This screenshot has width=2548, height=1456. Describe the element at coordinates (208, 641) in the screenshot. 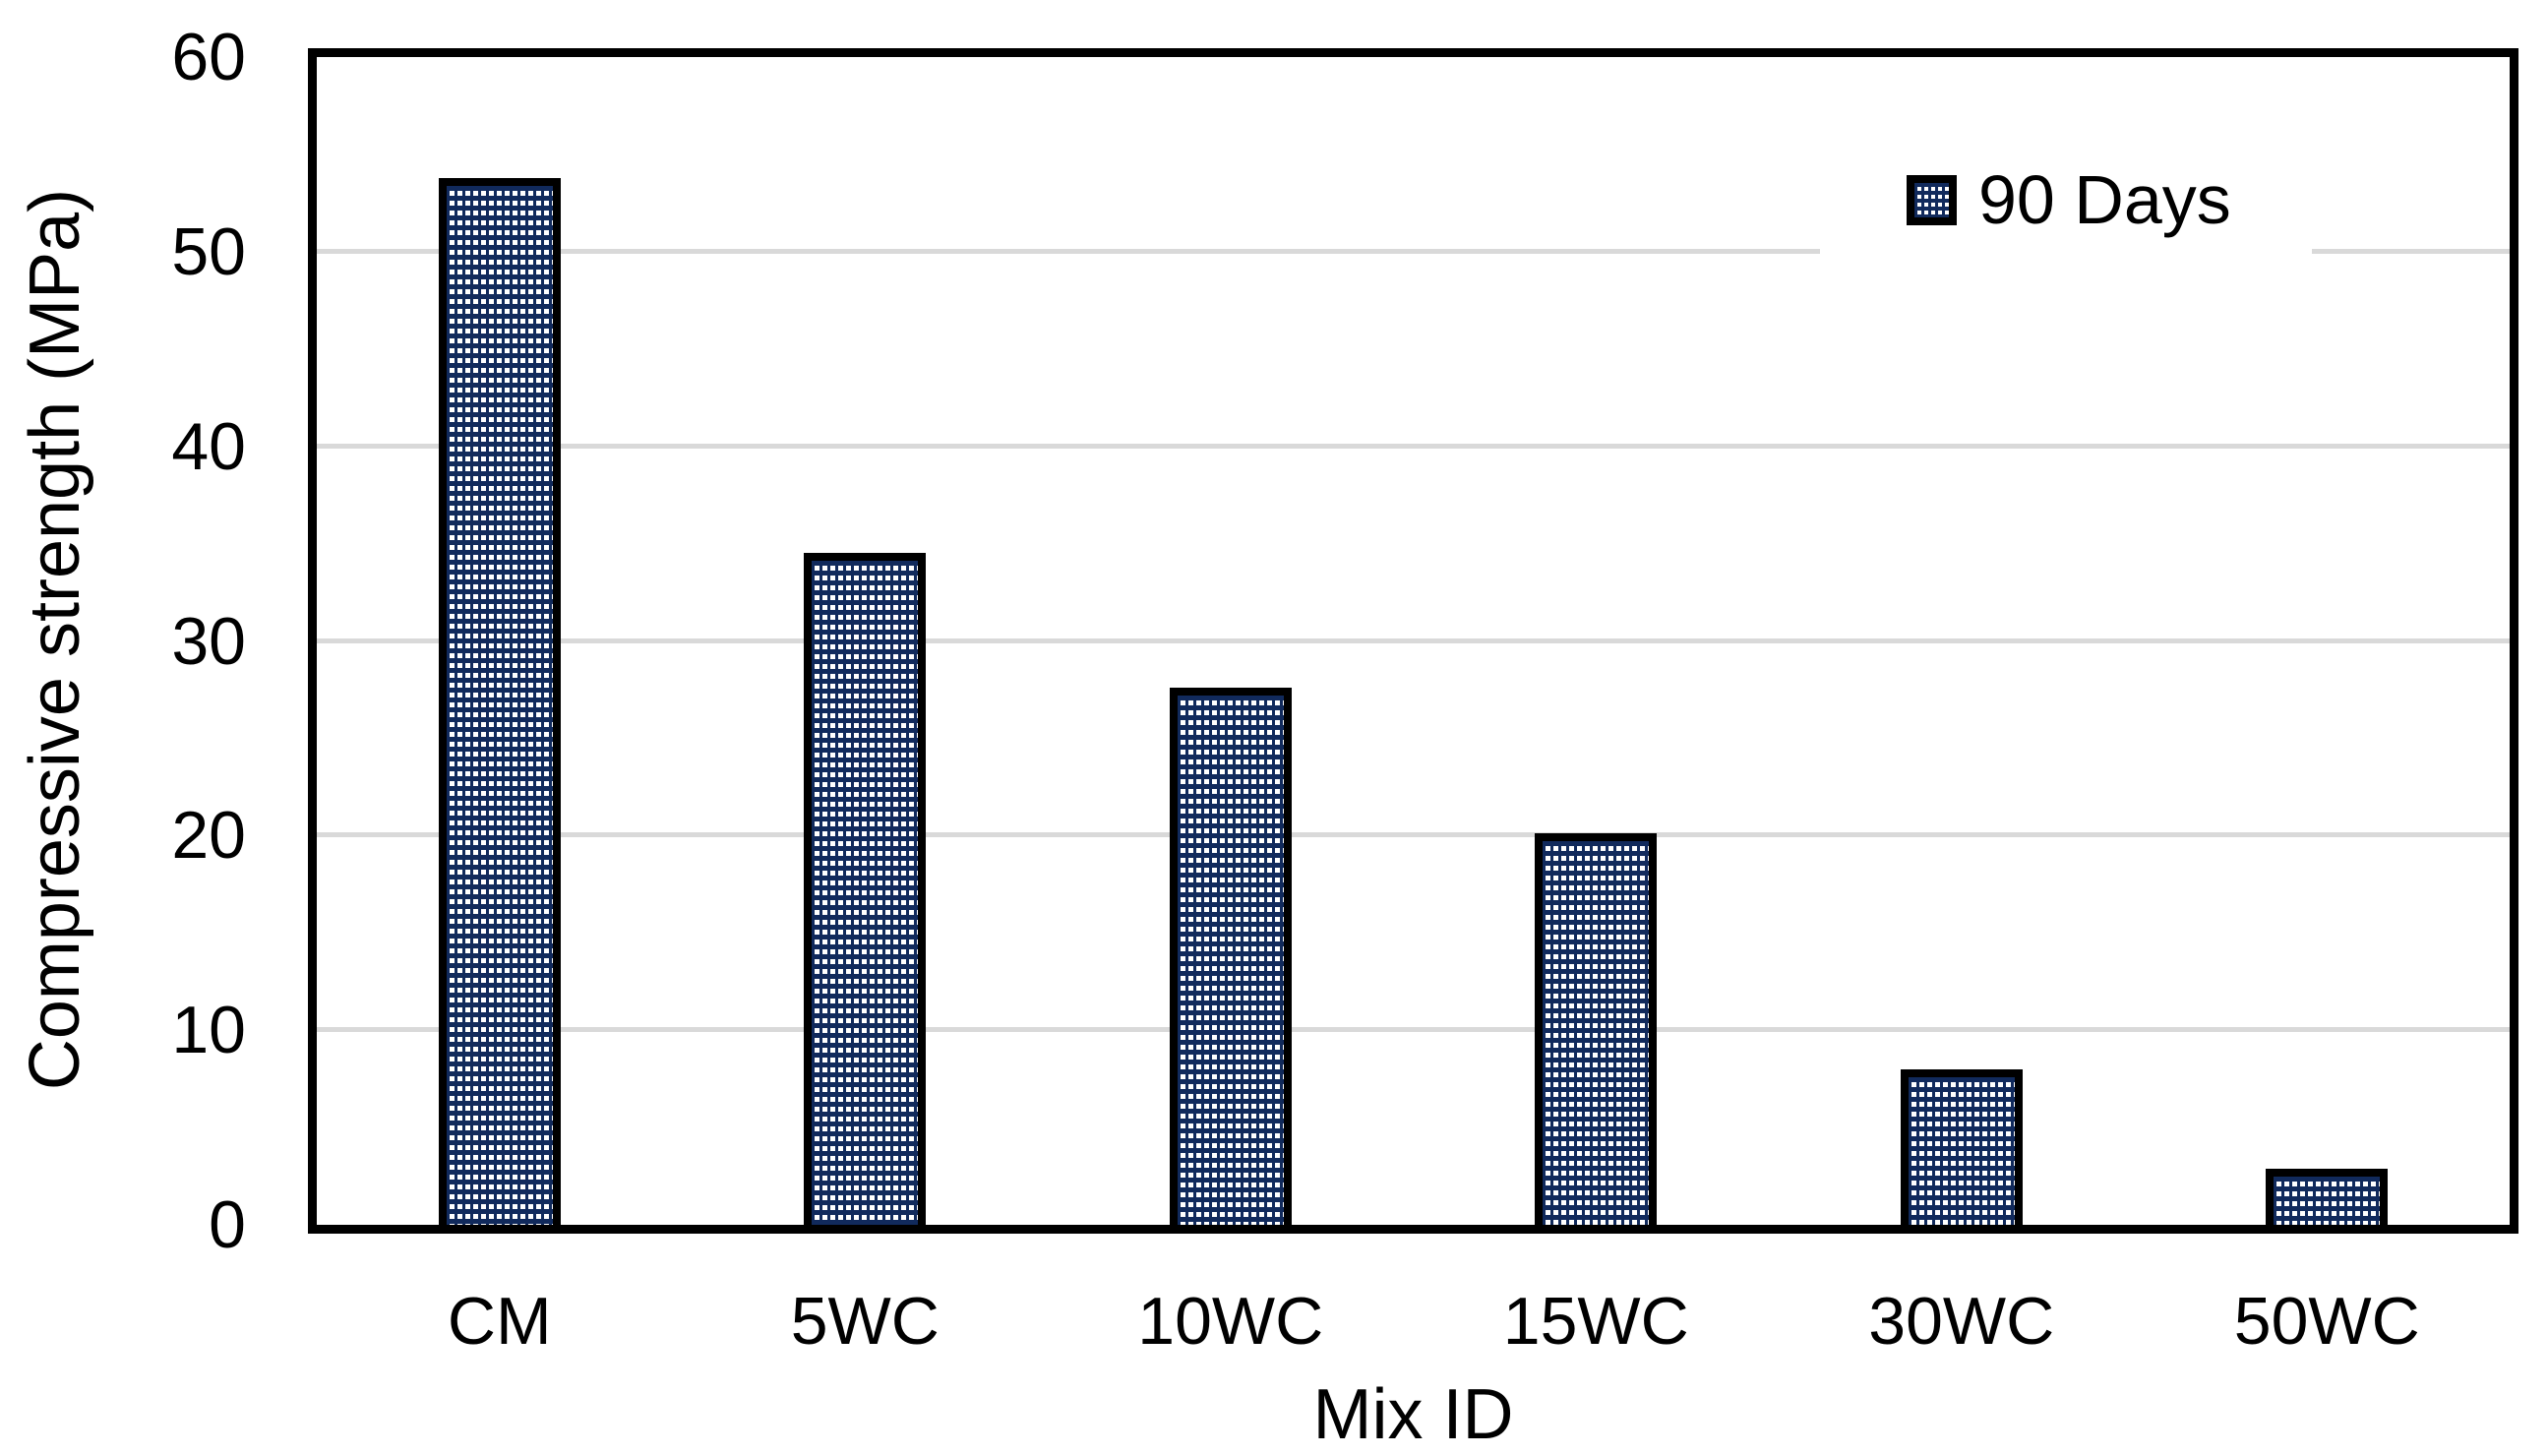

I see `y-tick-label-30: 30` at that location.